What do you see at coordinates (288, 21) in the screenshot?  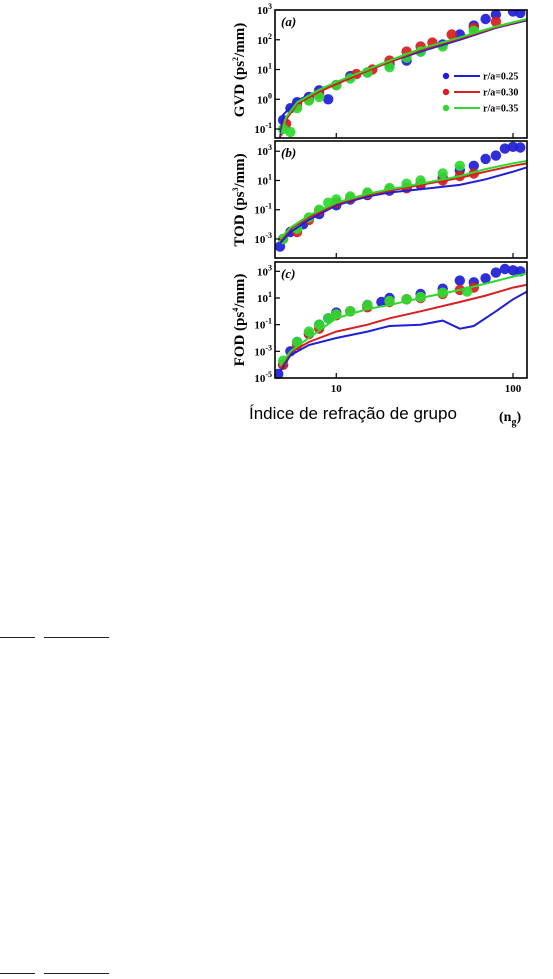 I see `panel-a-label: (a)` at bounding box center [288, 21].